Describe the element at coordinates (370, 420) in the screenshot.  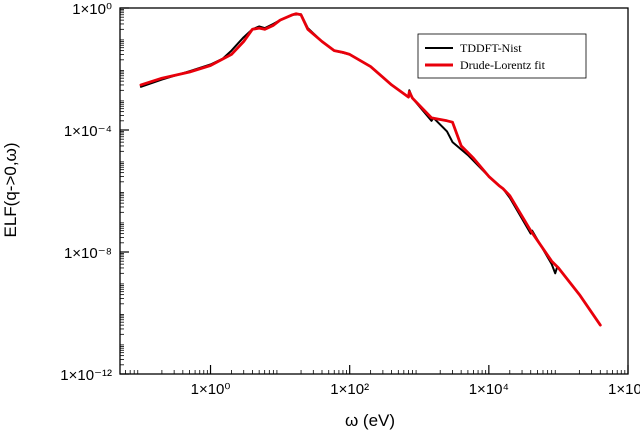
I see `x-axis-label: ω (eV)` at that location.